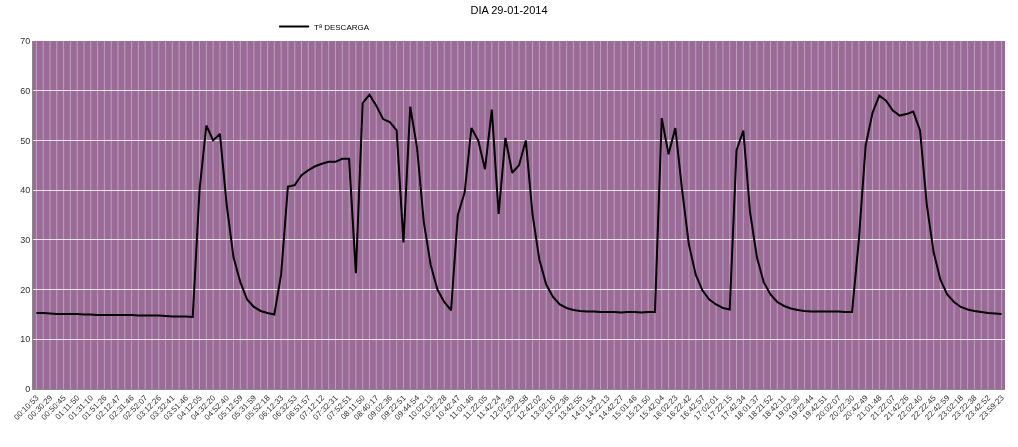 The width and height of the screenshot is (1018, 447). I want to click on y-tick-label: 0, so click(28, 389).